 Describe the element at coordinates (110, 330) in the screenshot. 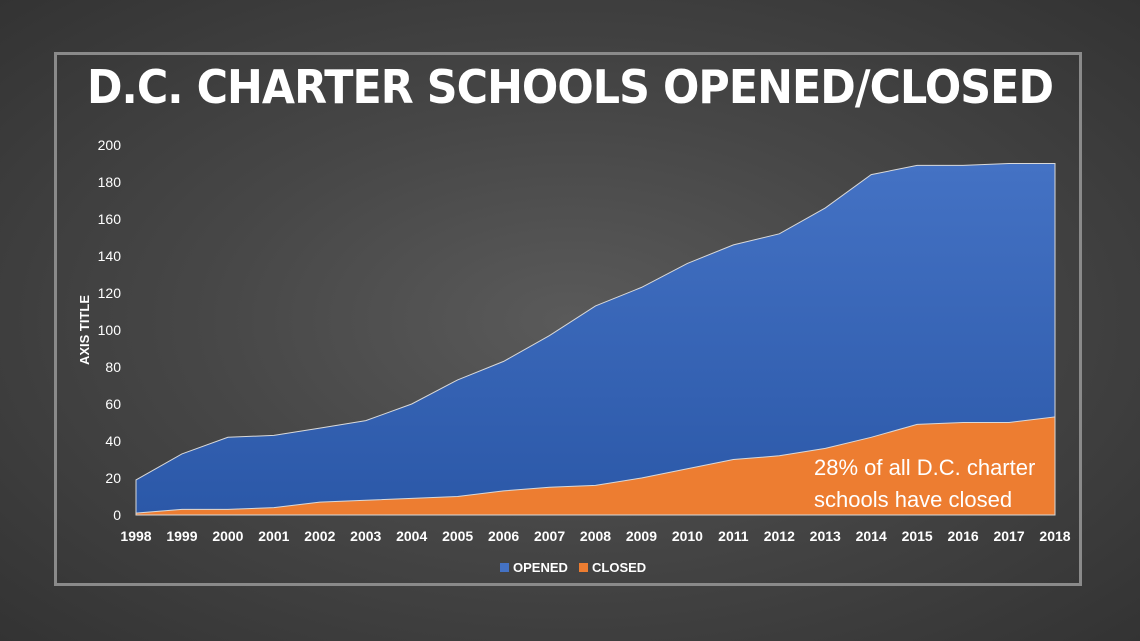

I see `y-tick-label: 100` at that location.